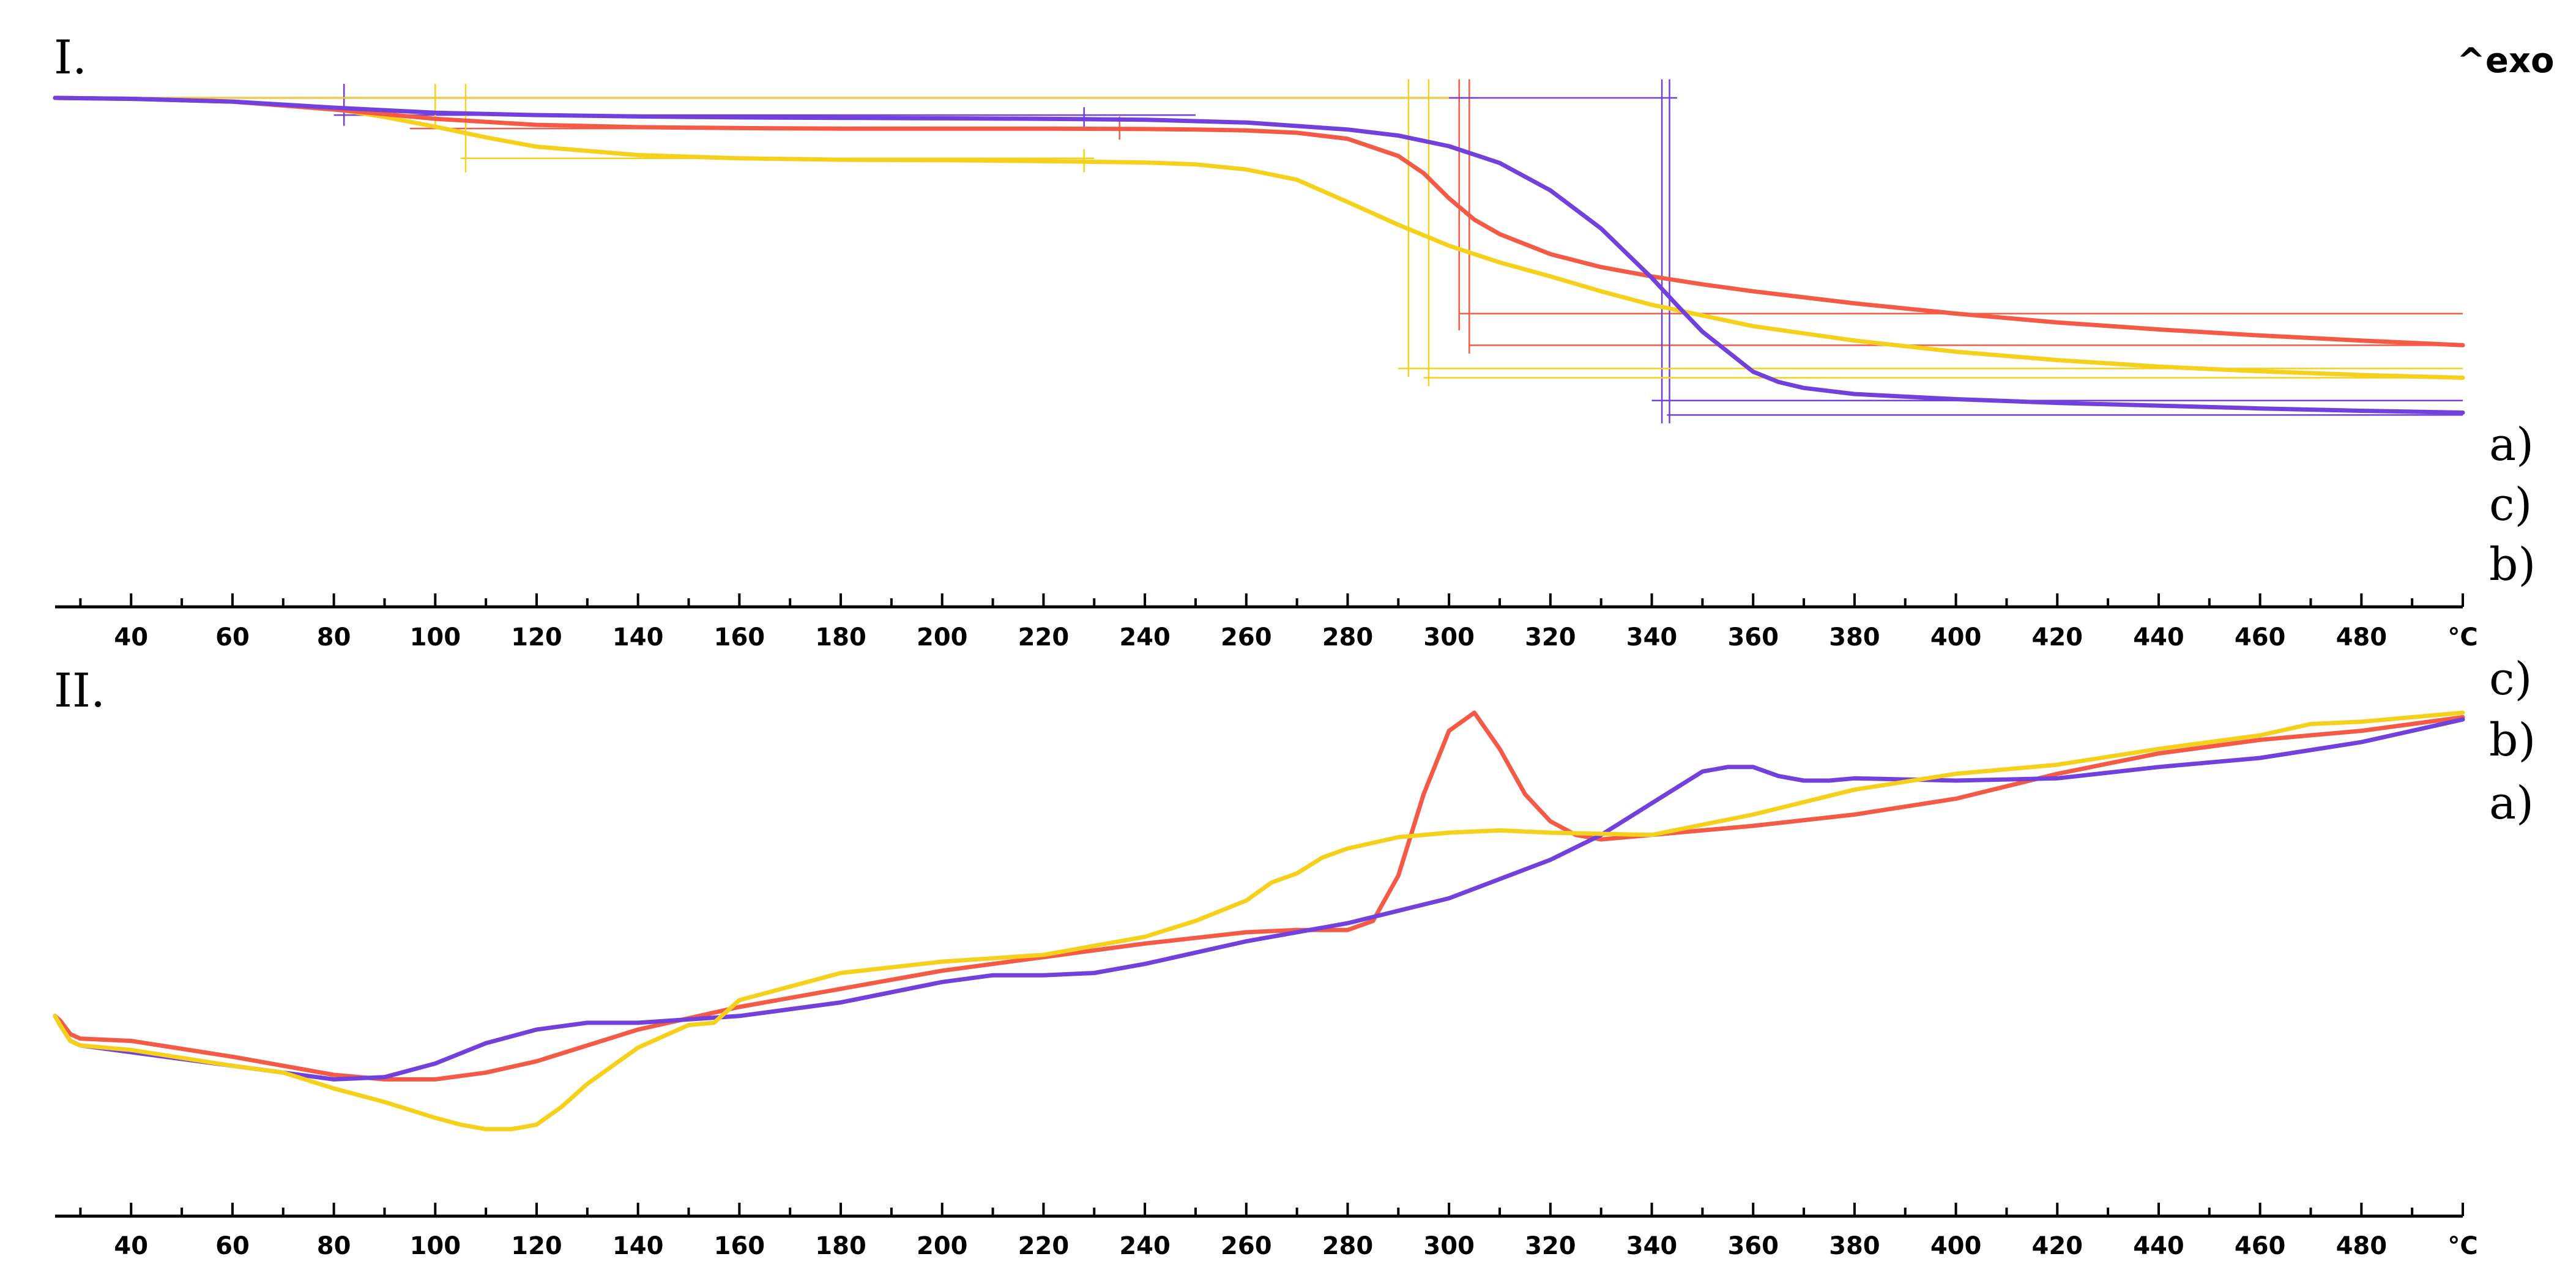 The height and width of the screenshot is (1281, 2576). I want to click on panel-II-label-b: b), so click(2512, 740).